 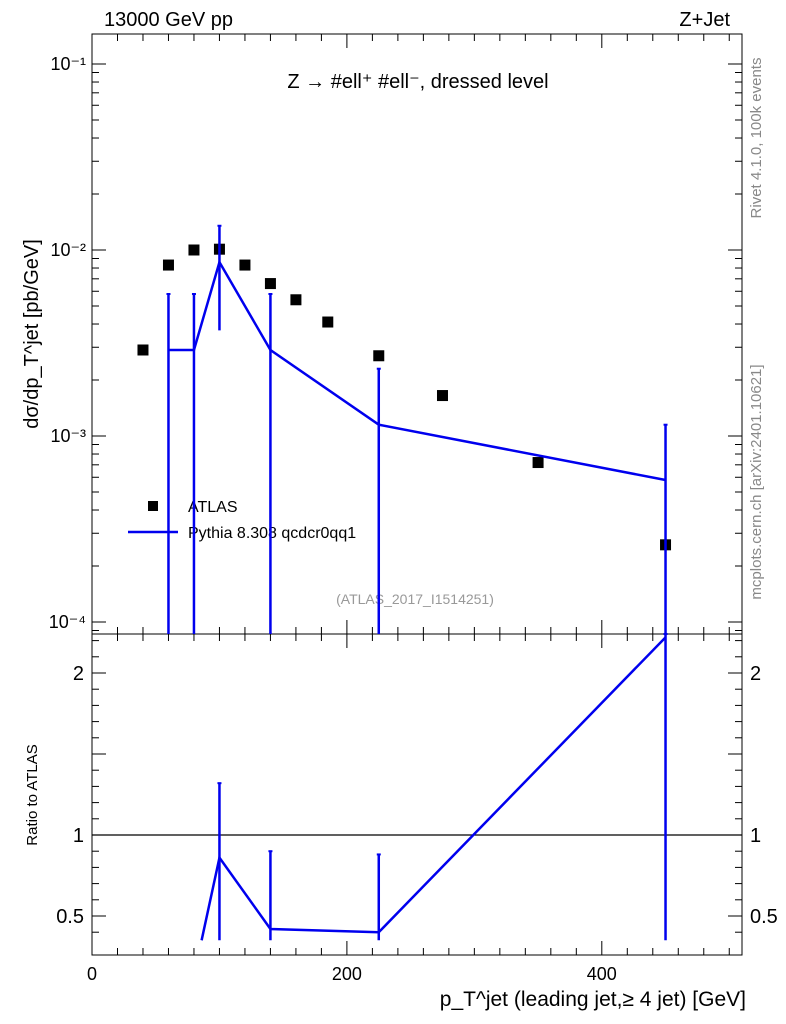 What do you see at coordinates (32, 794) in the screenshot?
I see `ratio-y-axis-label: Ratio to ATLAS` at bounding box center [32, 794].